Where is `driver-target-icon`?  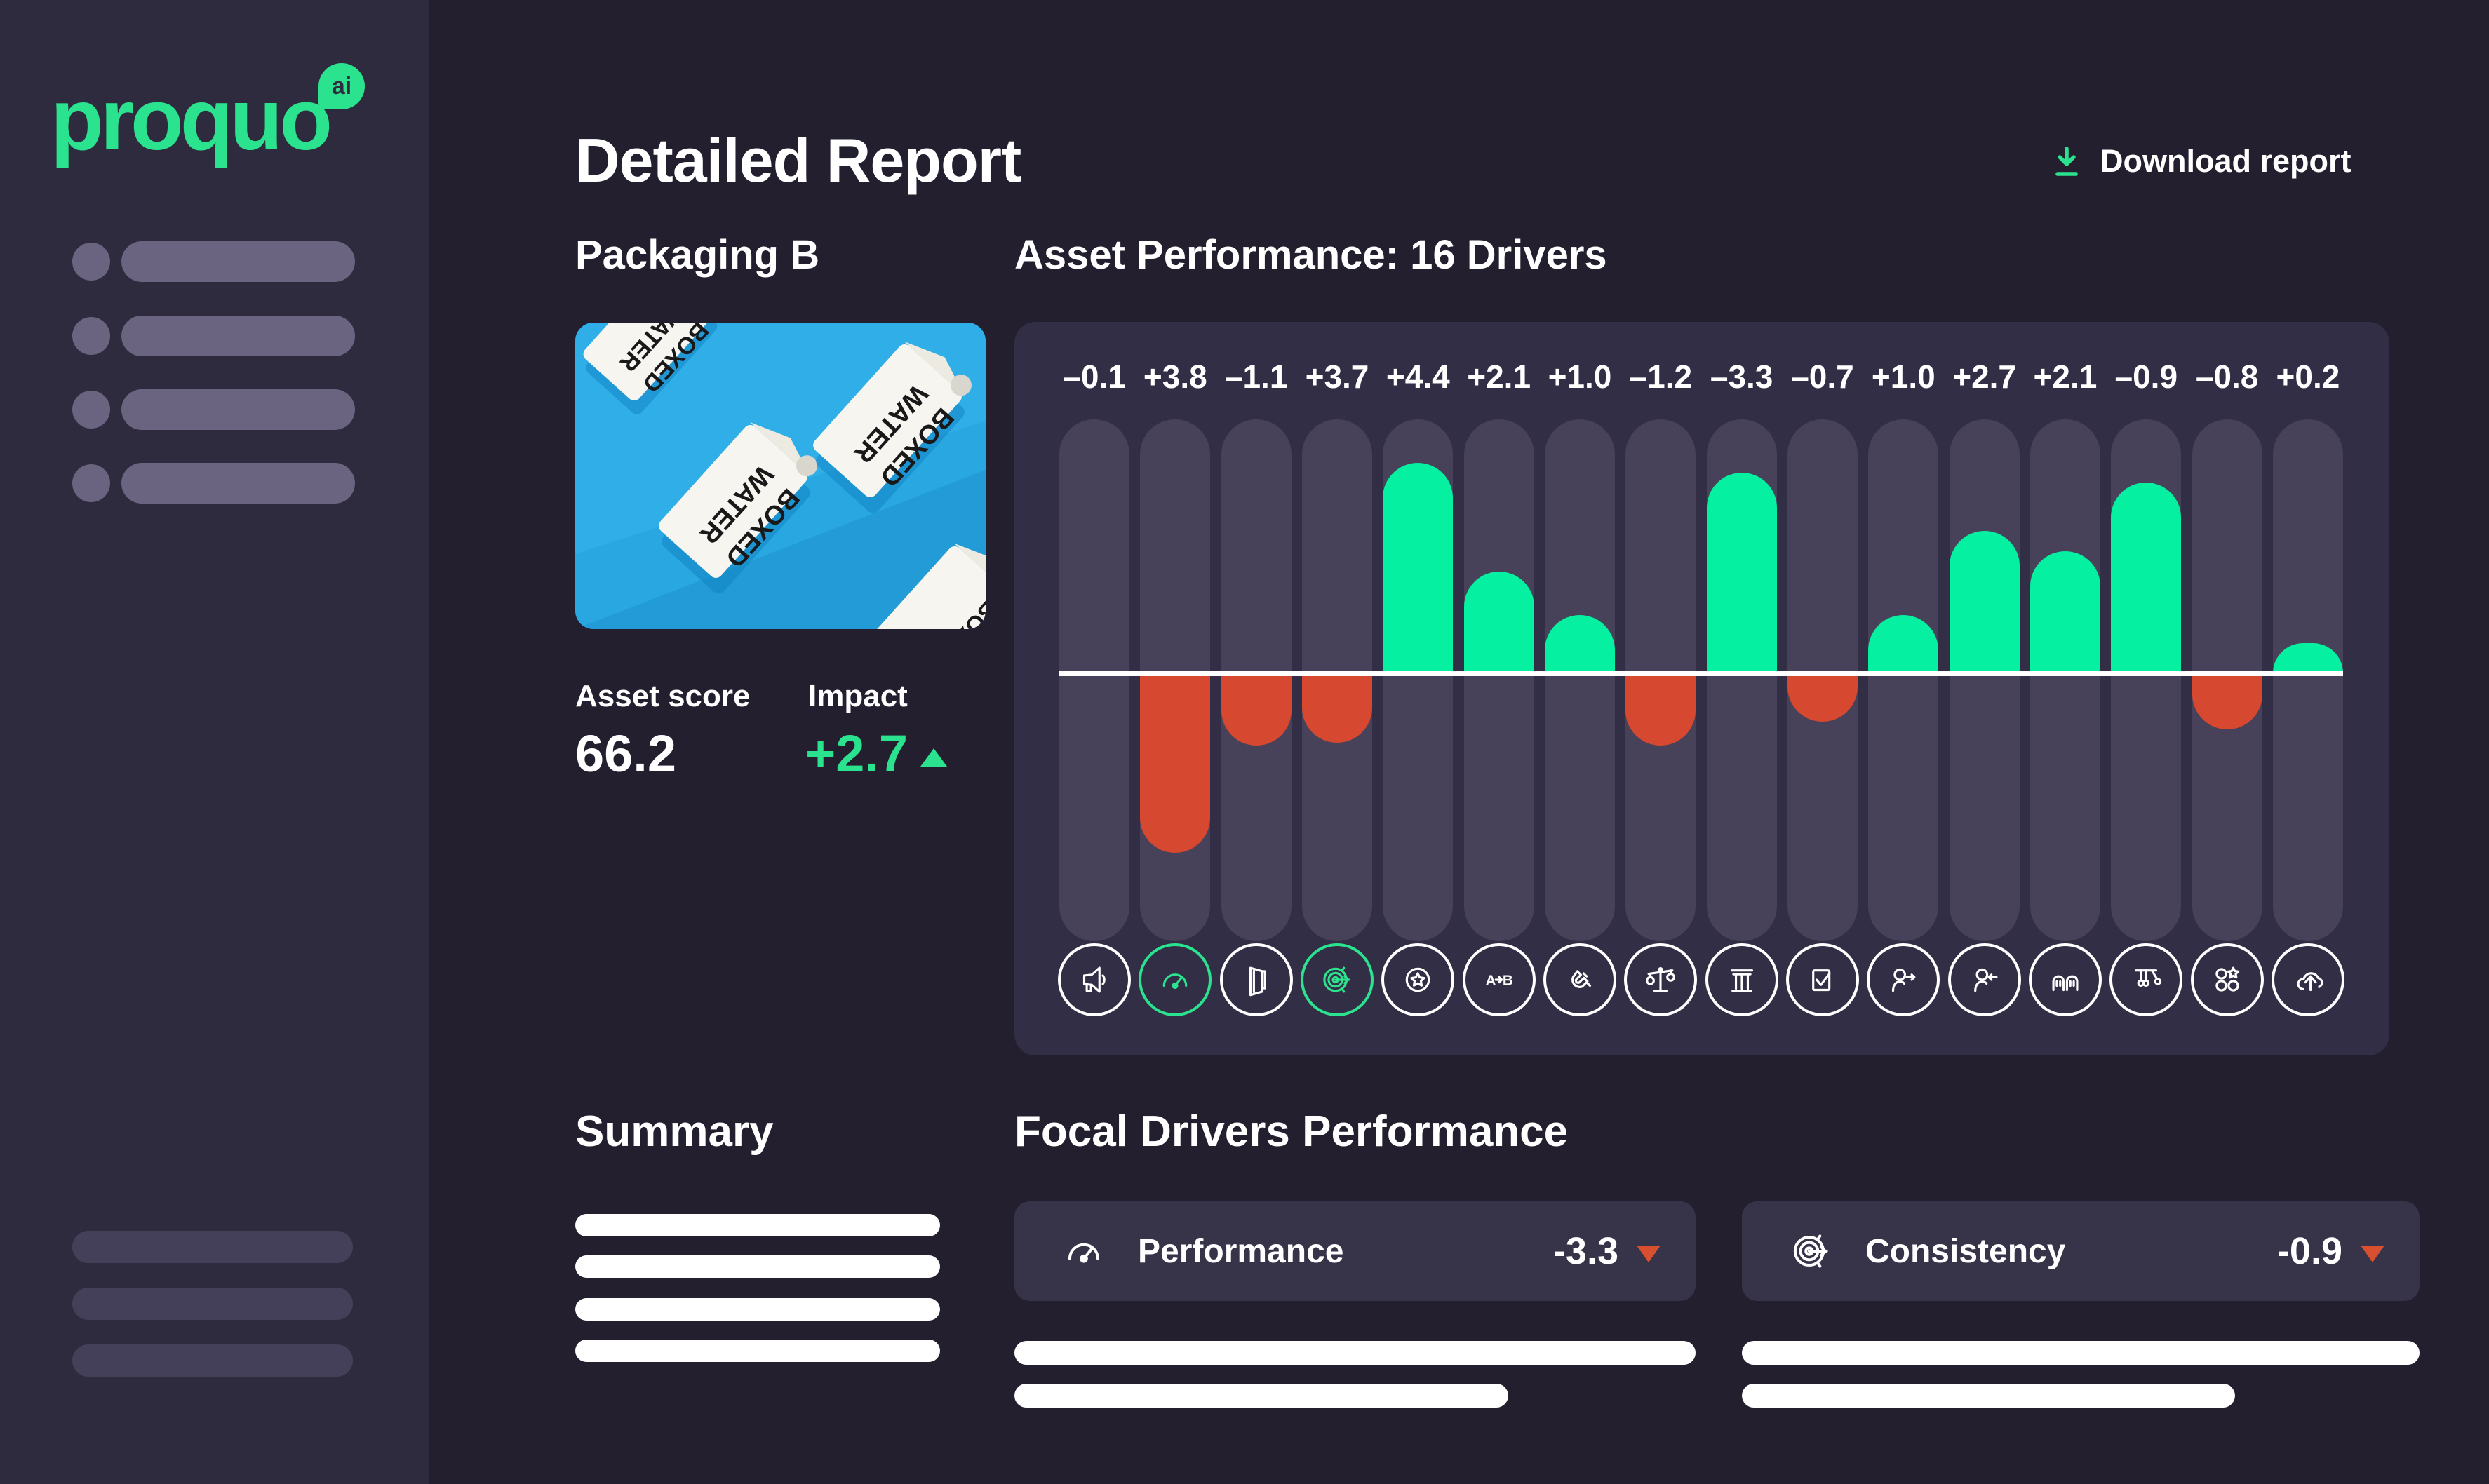 driver-target-icon is located at coordinates (1337, 980).